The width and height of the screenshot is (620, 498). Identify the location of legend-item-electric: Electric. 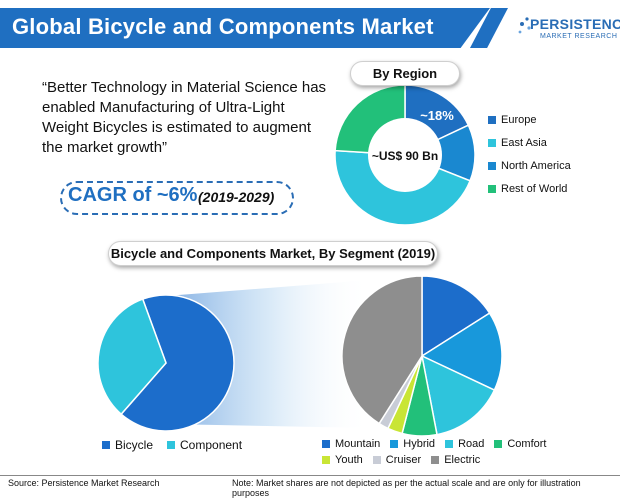
(455, 460).